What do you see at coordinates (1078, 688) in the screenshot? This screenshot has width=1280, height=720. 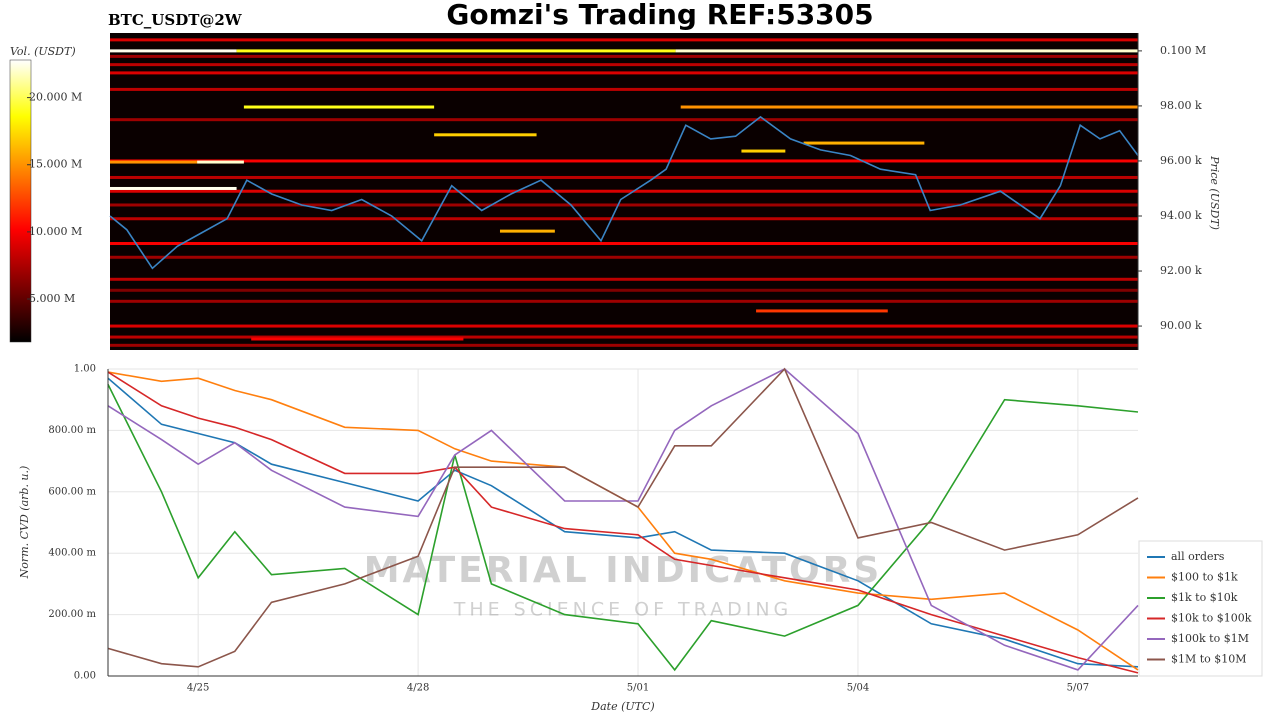 I see `x-tick-label: 5/07` at bounding box center [1078, 688].